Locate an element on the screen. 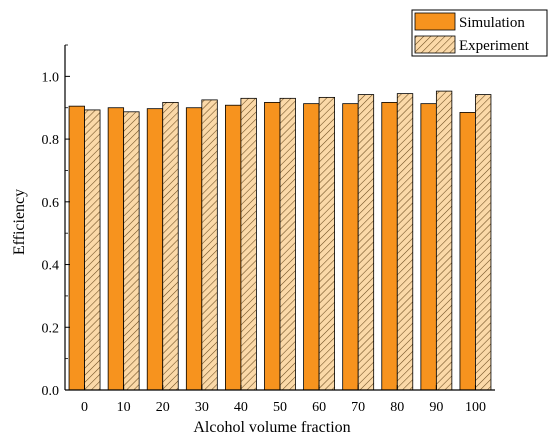 This screenshot has width=550, height=443. x-tick-label: 70 is located at coordinates (358, 407).